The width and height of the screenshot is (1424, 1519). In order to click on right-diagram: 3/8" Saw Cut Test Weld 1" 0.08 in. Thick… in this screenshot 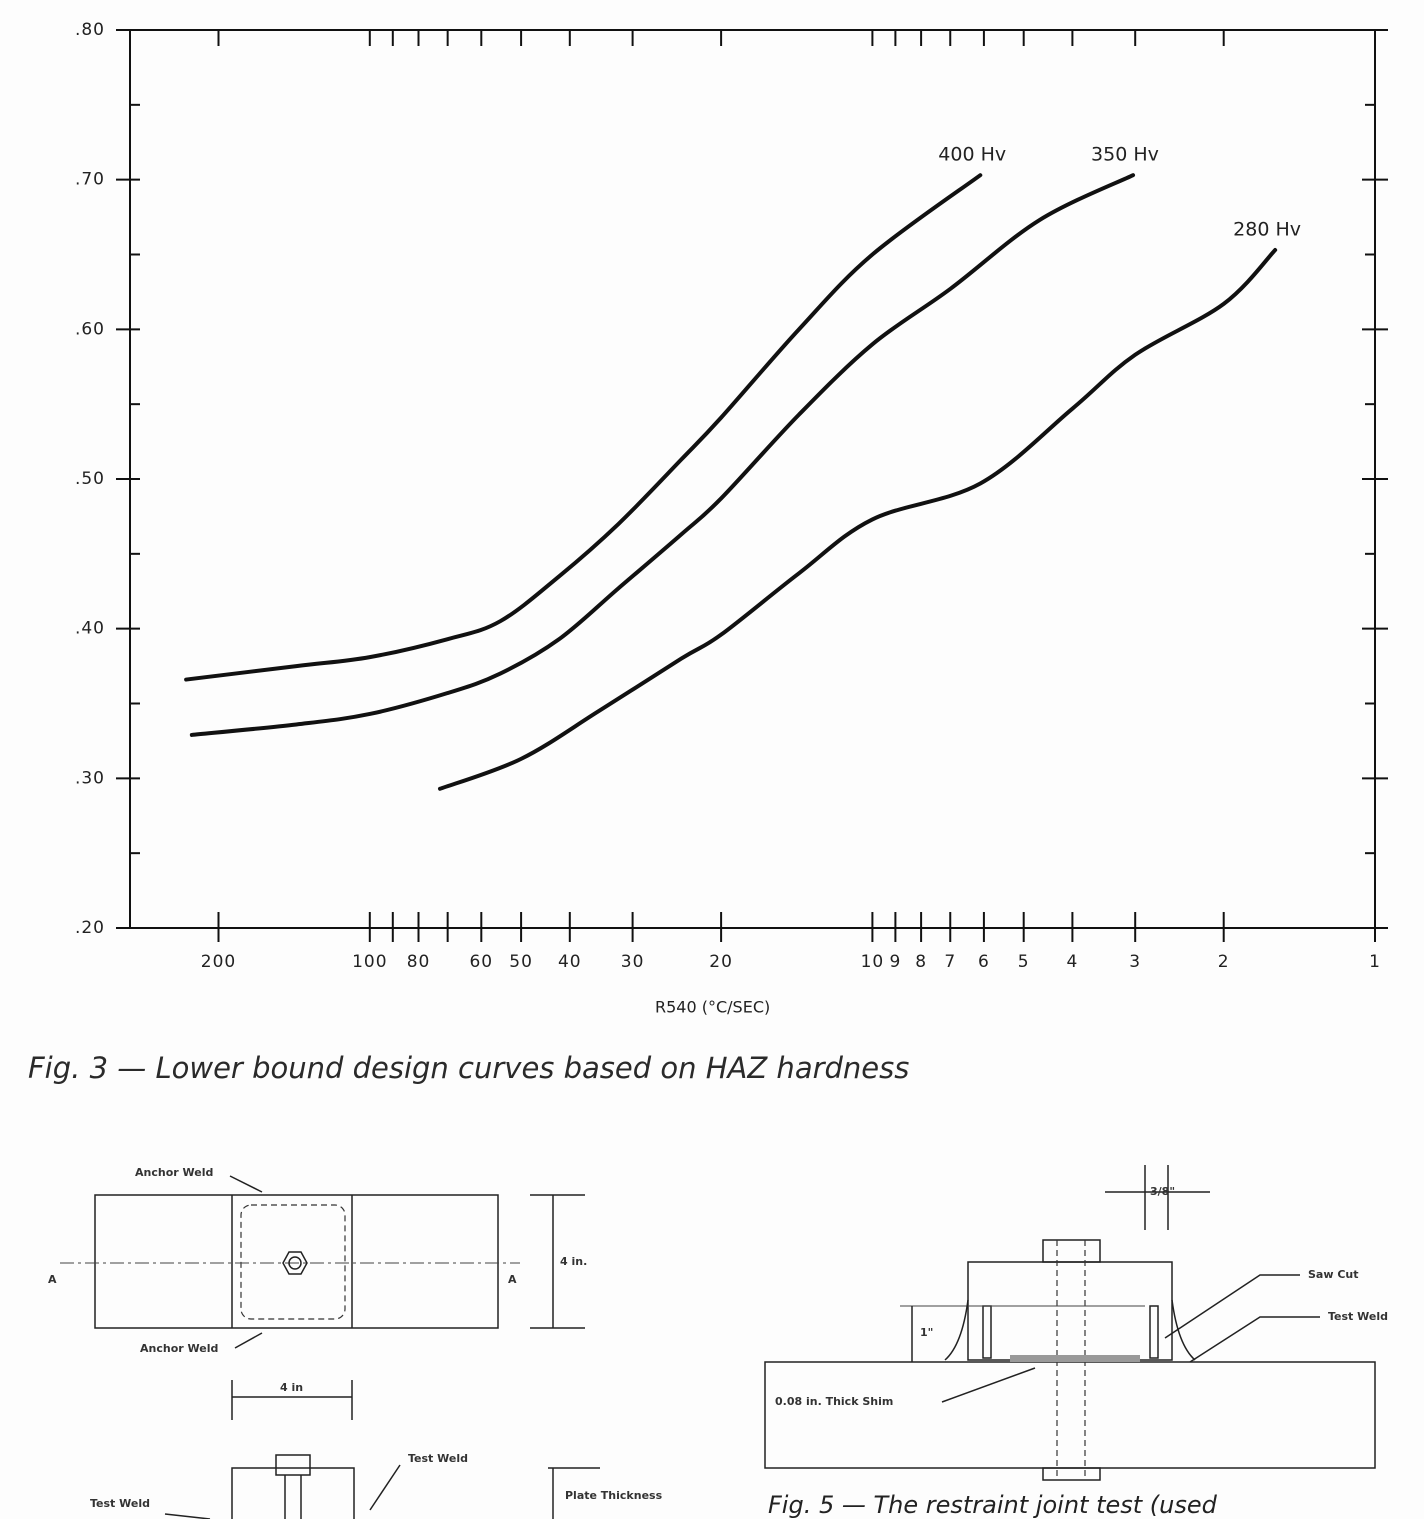, I will do `click(1076, 1342)`.